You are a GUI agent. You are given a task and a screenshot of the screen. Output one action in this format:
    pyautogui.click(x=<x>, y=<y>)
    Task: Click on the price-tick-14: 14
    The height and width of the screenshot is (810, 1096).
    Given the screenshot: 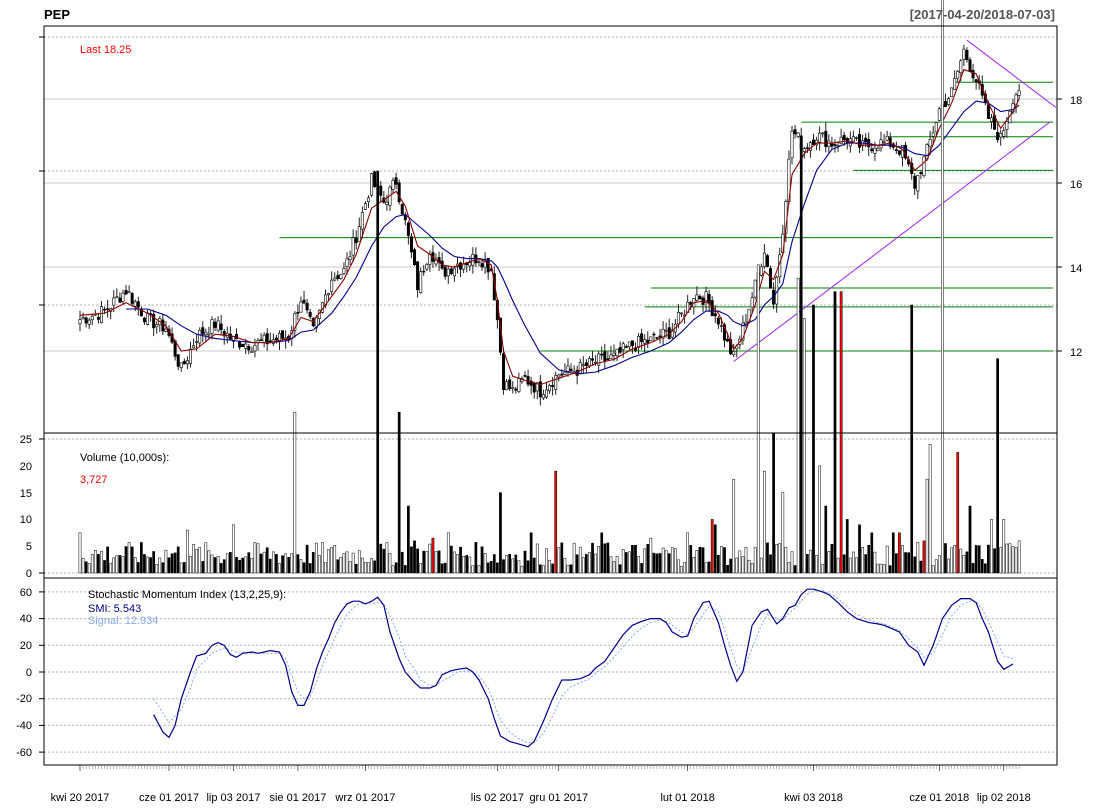 What is the action you would take?
    pyautogui.click(x=1076, y=269)
    